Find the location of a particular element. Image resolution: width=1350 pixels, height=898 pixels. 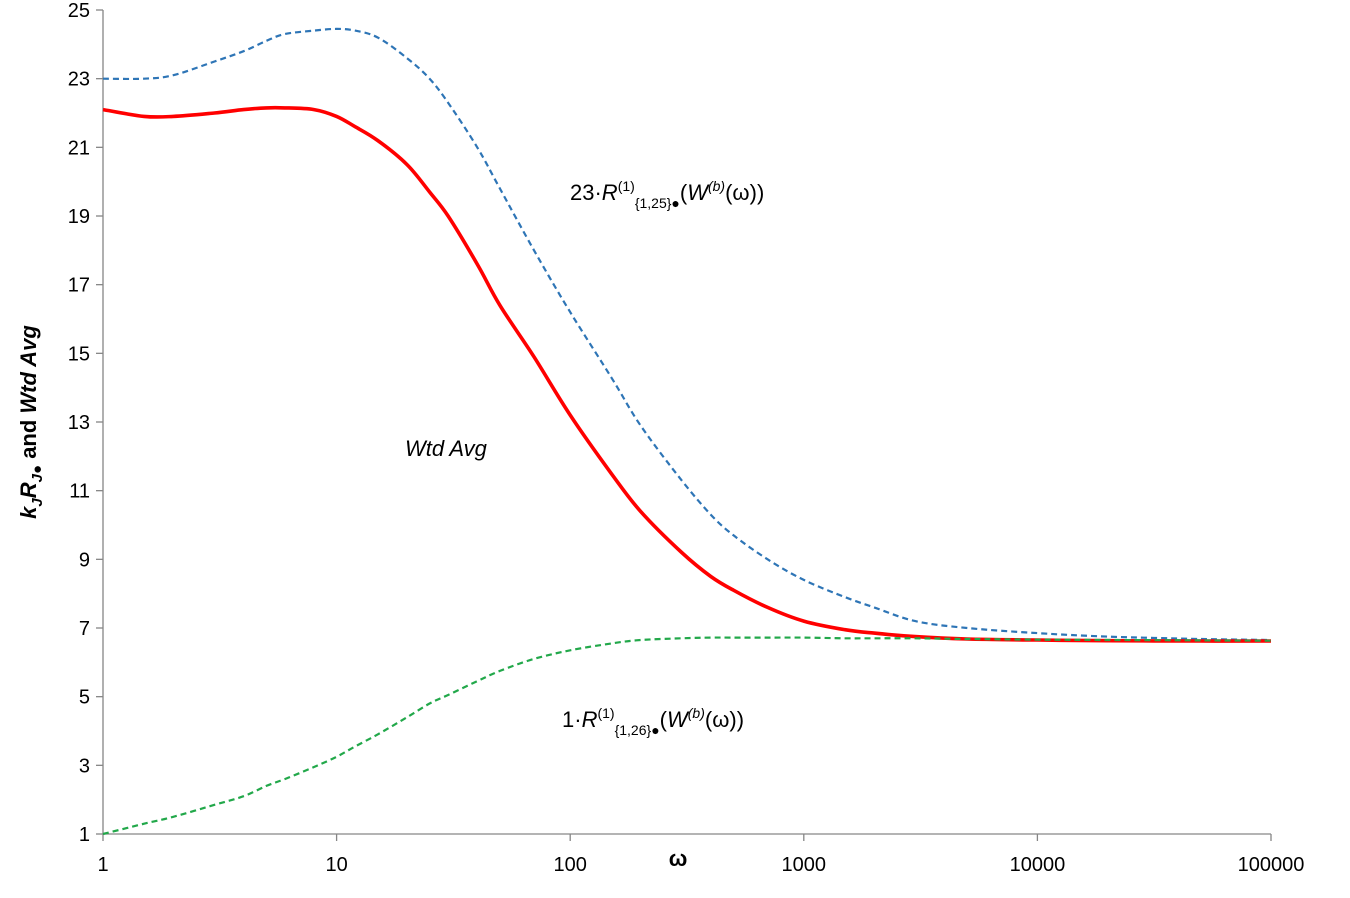

y-tick-label: 19 is located at coordinates (79, 217).